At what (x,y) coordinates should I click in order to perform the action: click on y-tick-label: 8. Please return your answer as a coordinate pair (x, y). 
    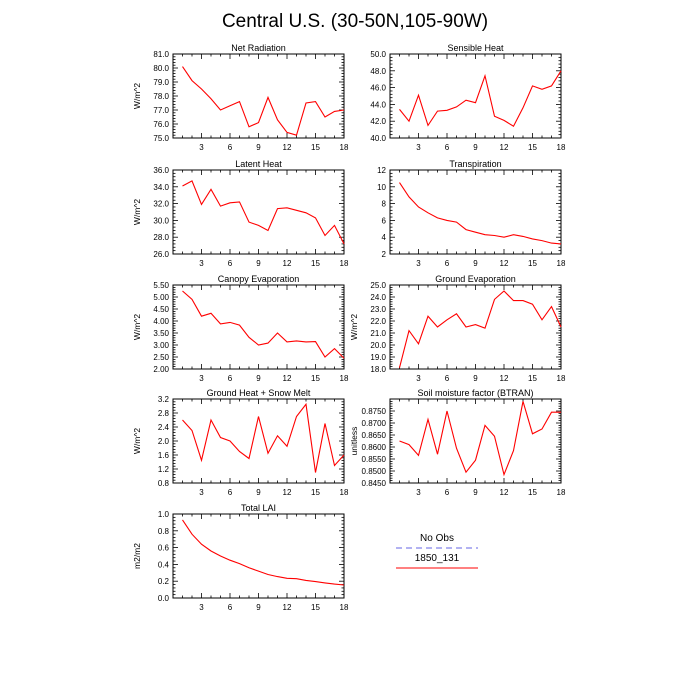
    Looking at the image, I should click on (384, 204).